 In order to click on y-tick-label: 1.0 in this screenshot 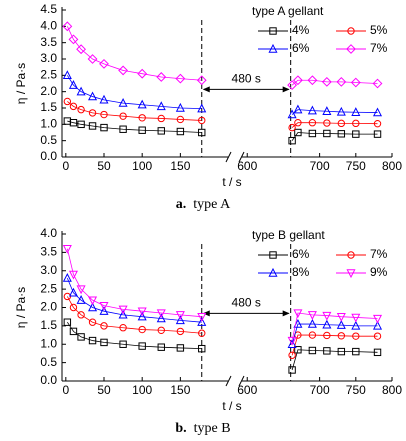, I will do `click(48, 343)`.